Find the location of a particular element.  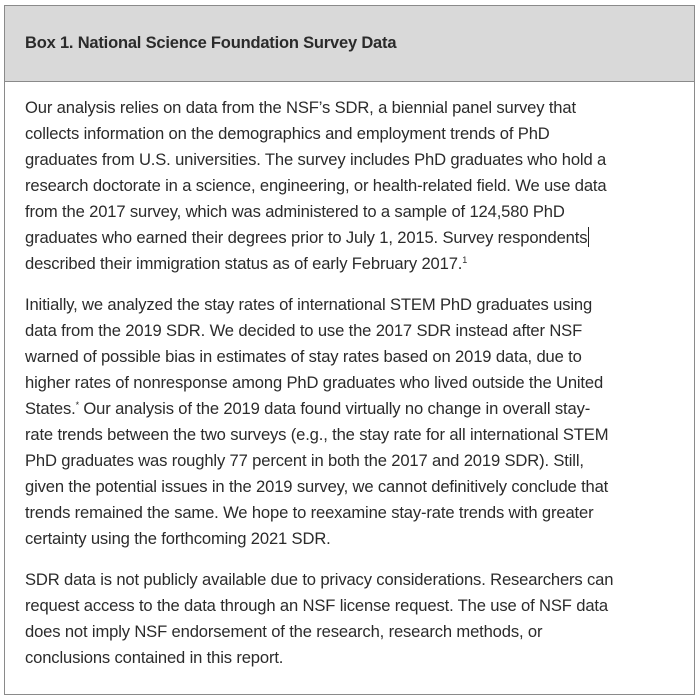

text-line: States. is located at coordinates (50, 408).